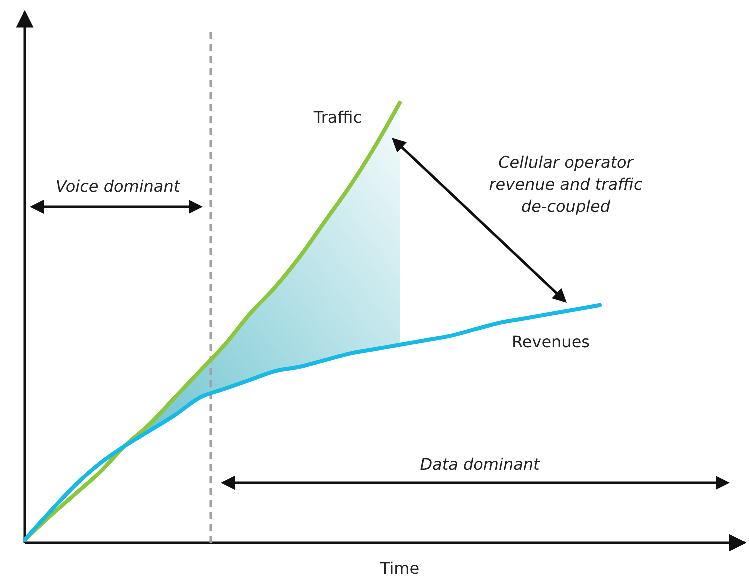 Image resolution: width=749 pixels, height=583 pixels. What do you see at coordinates (337, 117) in the screenshot?
I see `series-label: Traffic` at bounding box center [337, 117].